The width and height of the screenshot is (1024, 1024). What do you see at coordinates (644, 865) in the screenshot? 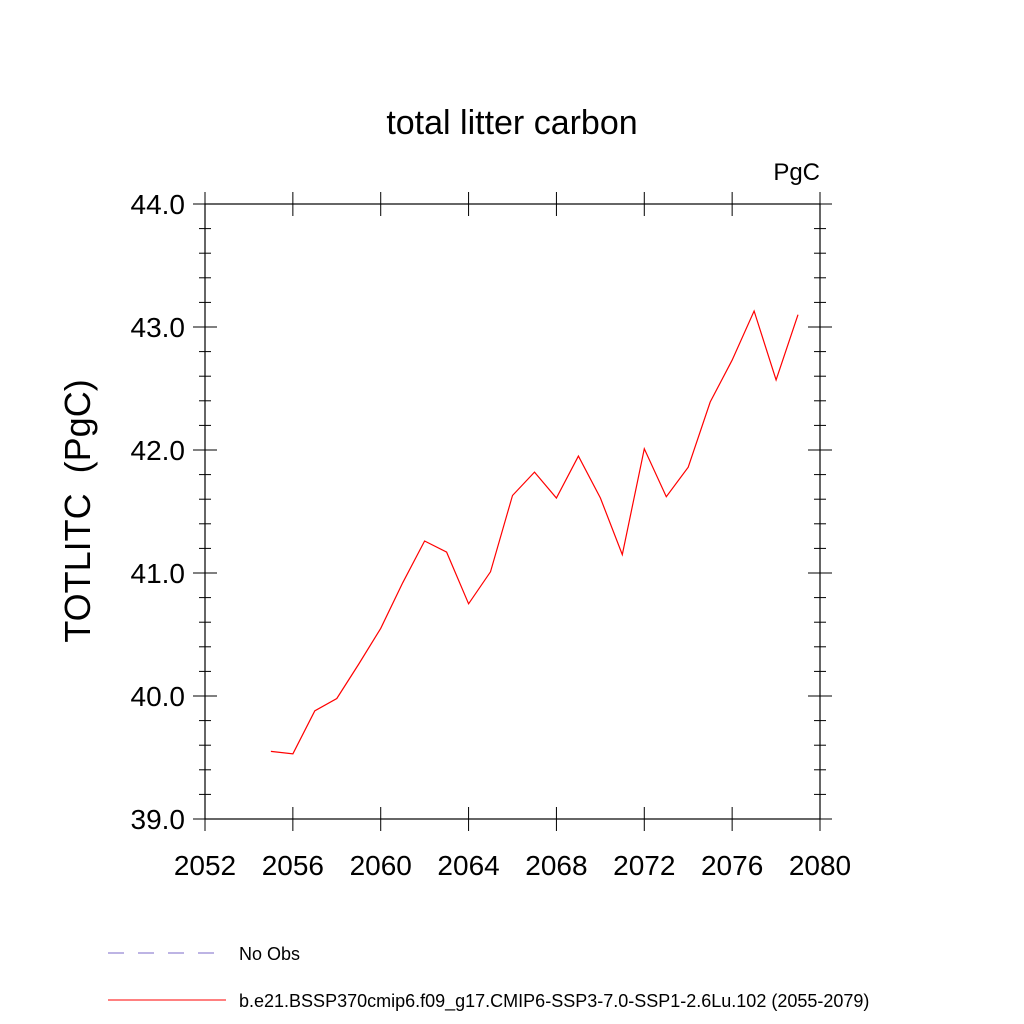
I see `x-tick-label: 2072` at bounding box center [644, 865].